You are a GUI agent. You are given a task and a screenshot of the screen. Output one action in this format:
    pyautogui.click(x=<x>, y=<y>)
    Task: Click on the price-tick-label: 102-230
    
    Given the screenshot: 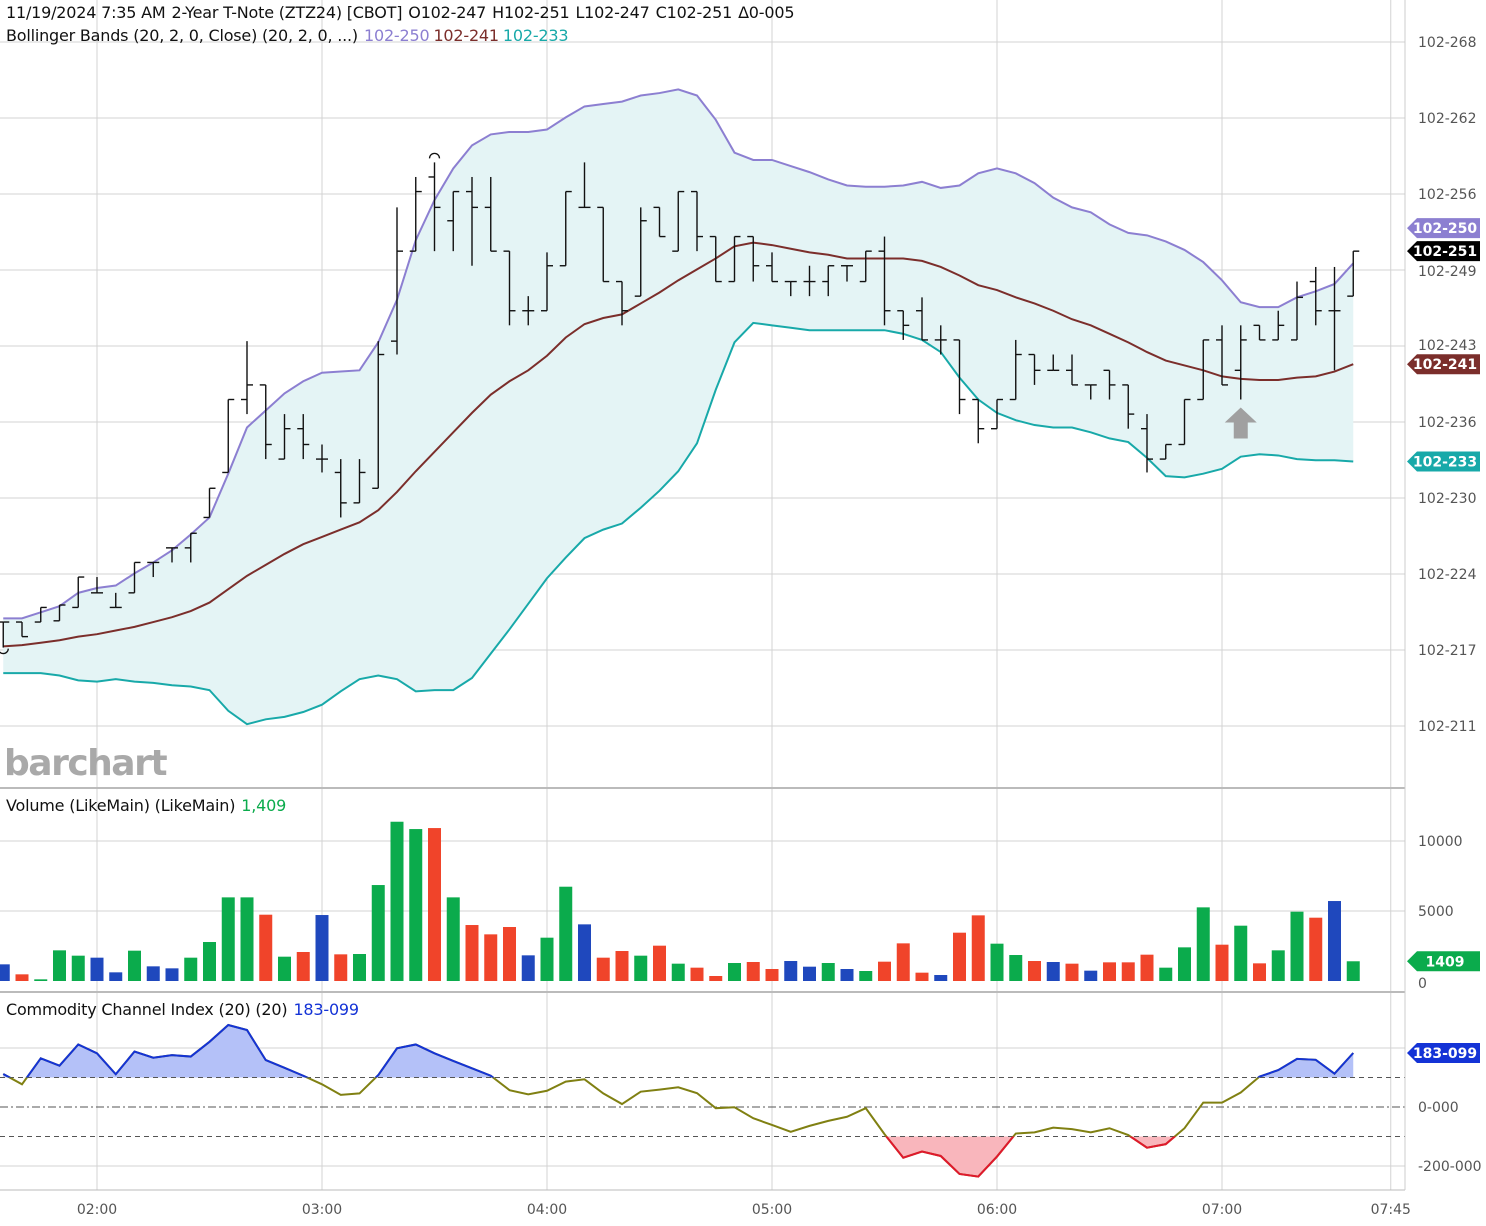 What is the action you would take?
    pyautogui.click(x=1447, y=499)
    